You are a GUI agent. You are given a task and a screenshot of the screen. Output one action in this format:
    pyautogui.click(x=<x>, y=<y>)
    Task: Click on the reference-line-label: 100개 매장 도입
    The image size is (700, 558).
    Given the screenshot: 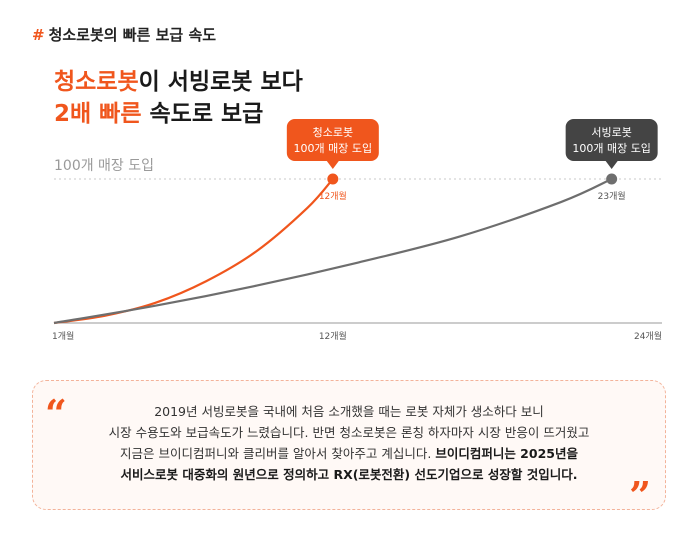 What is the action you would take?
    pyautogui.click(x=104, y=166)
    